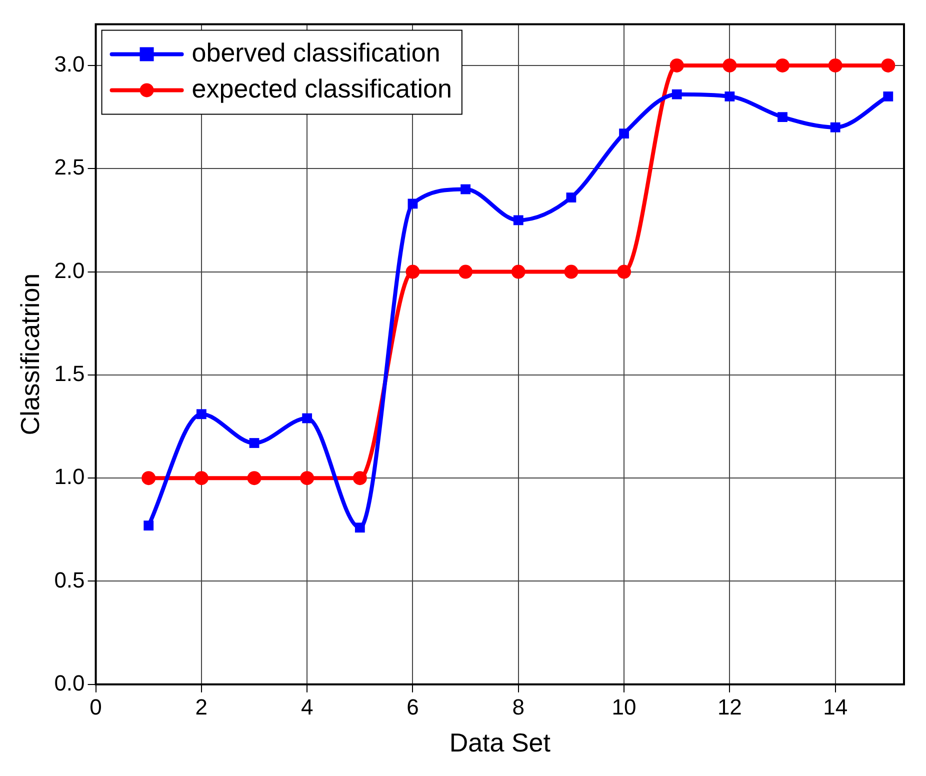 The image size is (926, 776). What do you see at coordinates (518, 707) in the screenshot?
I see `x-tick-label: 8` at bounding box center [518, 707].